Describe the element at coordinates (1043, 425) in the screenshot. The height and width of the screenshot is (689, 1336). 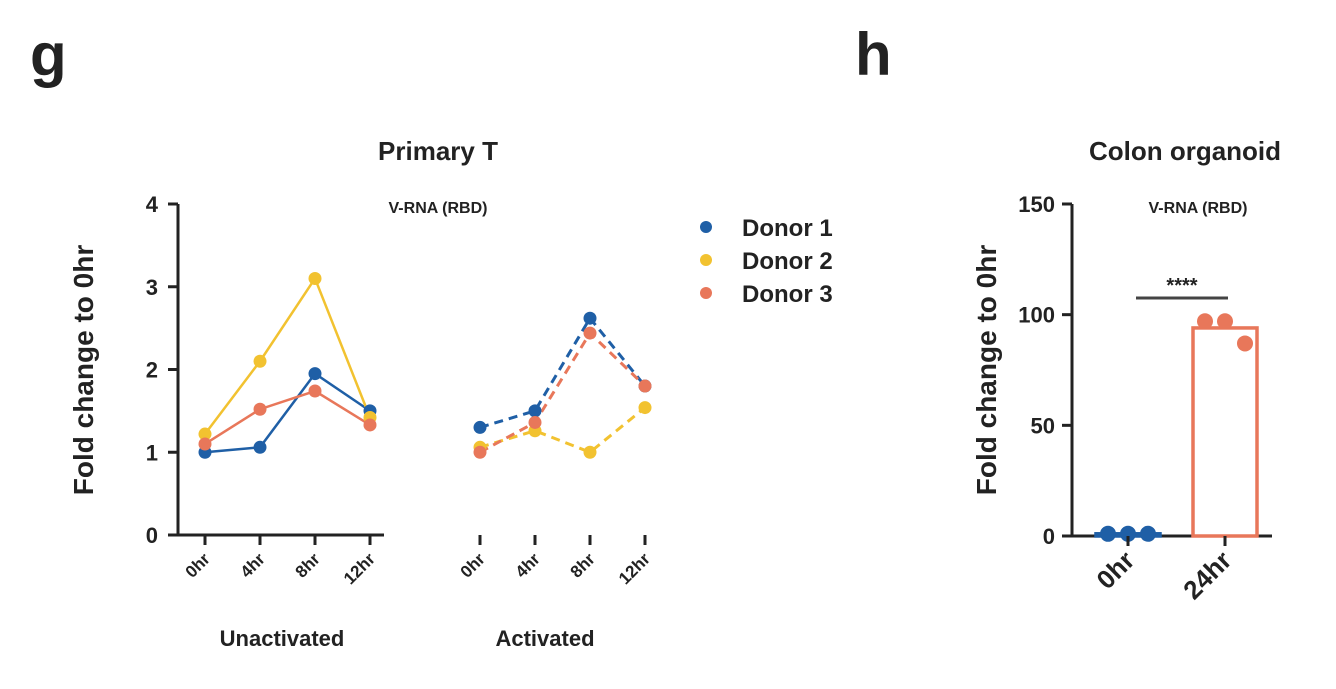
I see `chart-h-y-tick-label: 50` at that location.